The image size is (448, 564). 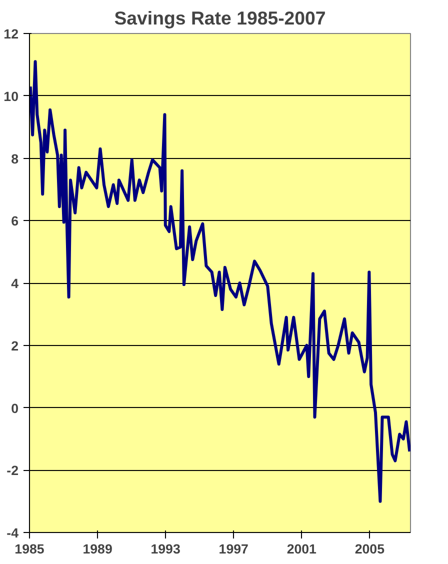 I want to click on x-tick-label: 1985, so click(x=29, y=549).